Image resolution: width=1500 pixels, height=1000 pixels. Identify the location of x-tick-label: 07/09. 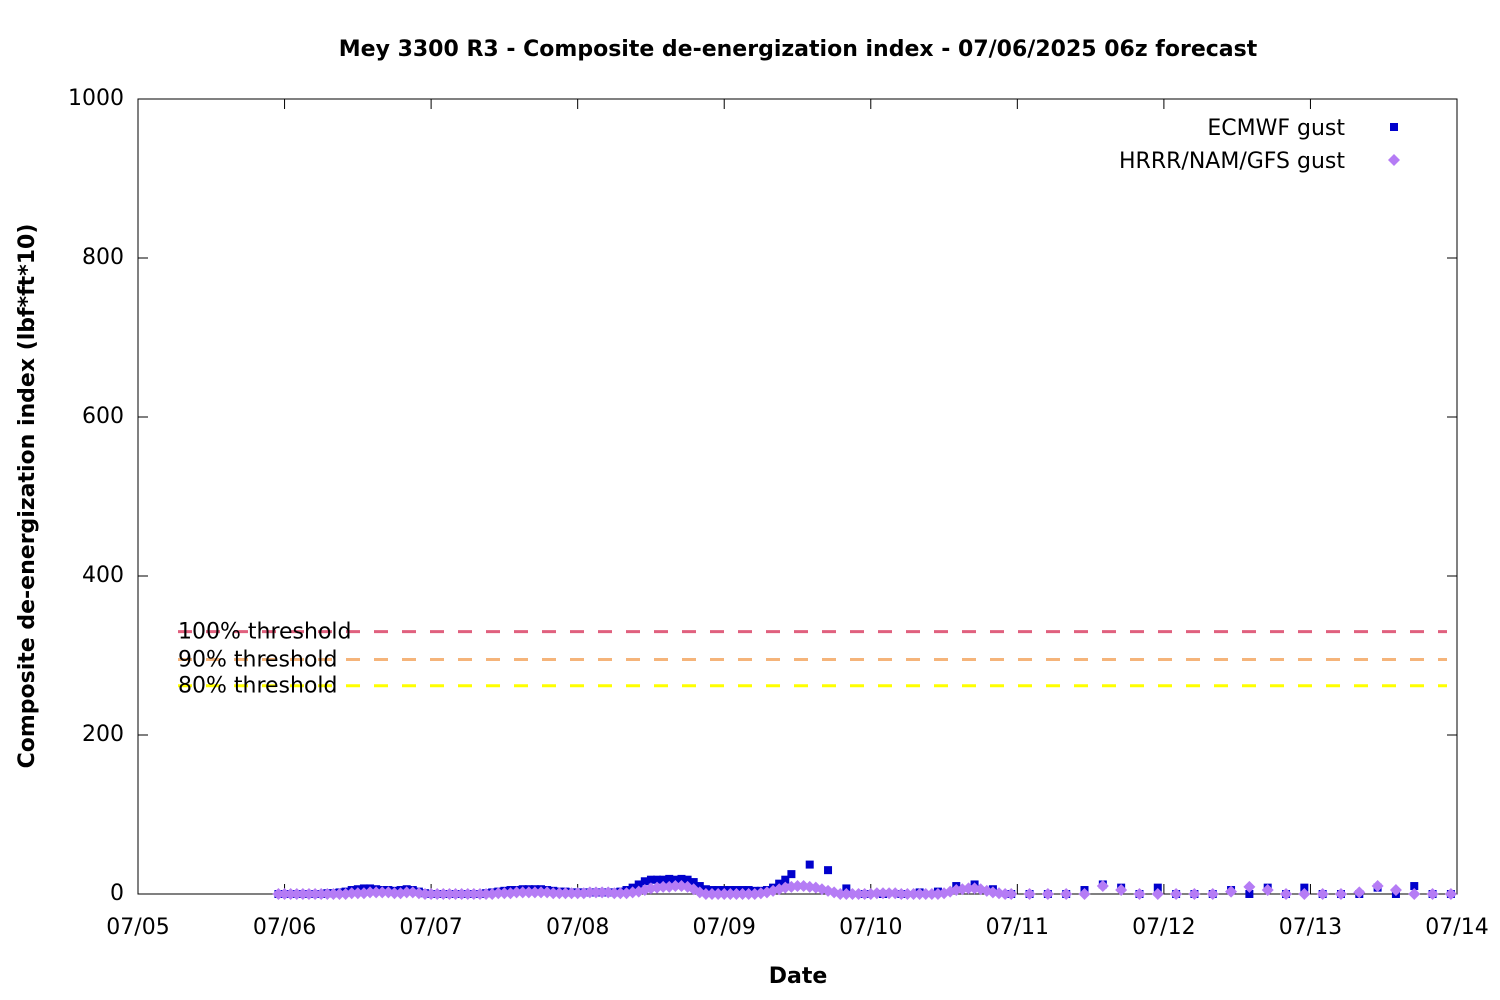
(724, 927).